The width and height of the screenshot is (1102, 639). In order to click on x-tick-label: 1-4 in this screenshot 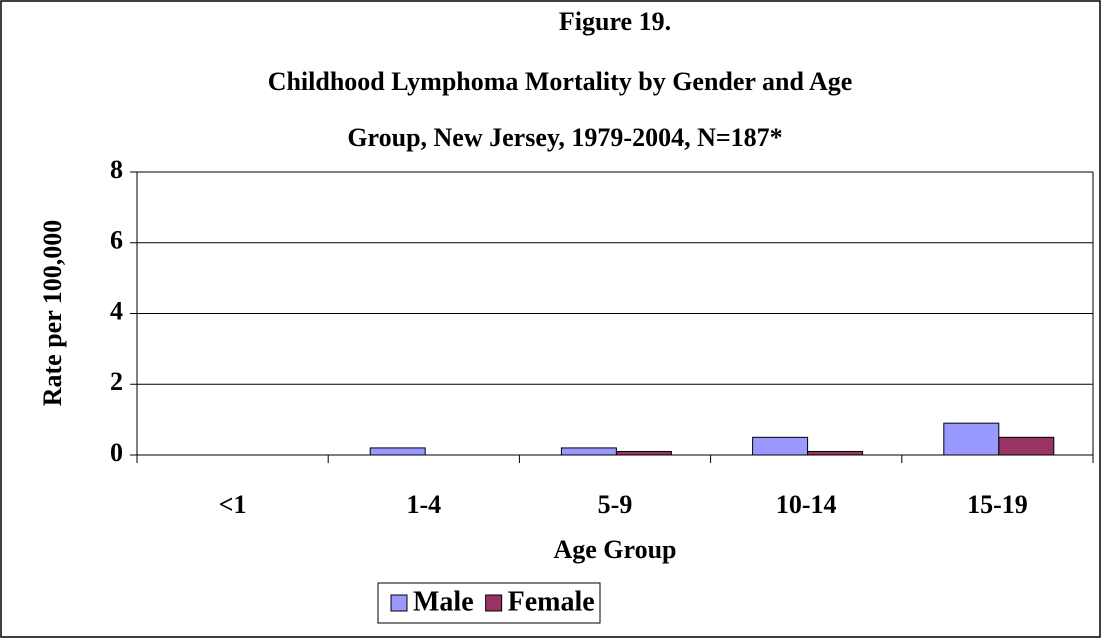, I will do `click(423, 504)`.